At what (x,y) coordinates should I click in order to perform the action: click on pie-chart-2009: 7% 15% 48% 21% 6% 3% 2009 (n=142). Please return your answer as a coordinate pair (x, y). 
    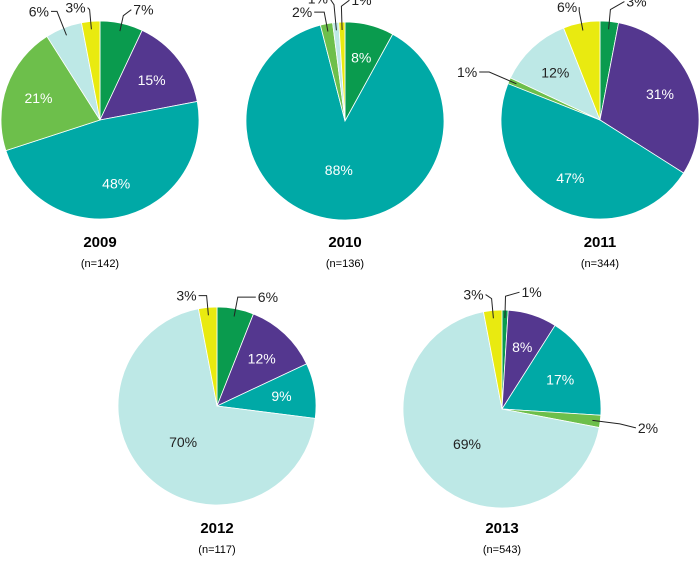
    Looking at the image, I should click on (100, 135).